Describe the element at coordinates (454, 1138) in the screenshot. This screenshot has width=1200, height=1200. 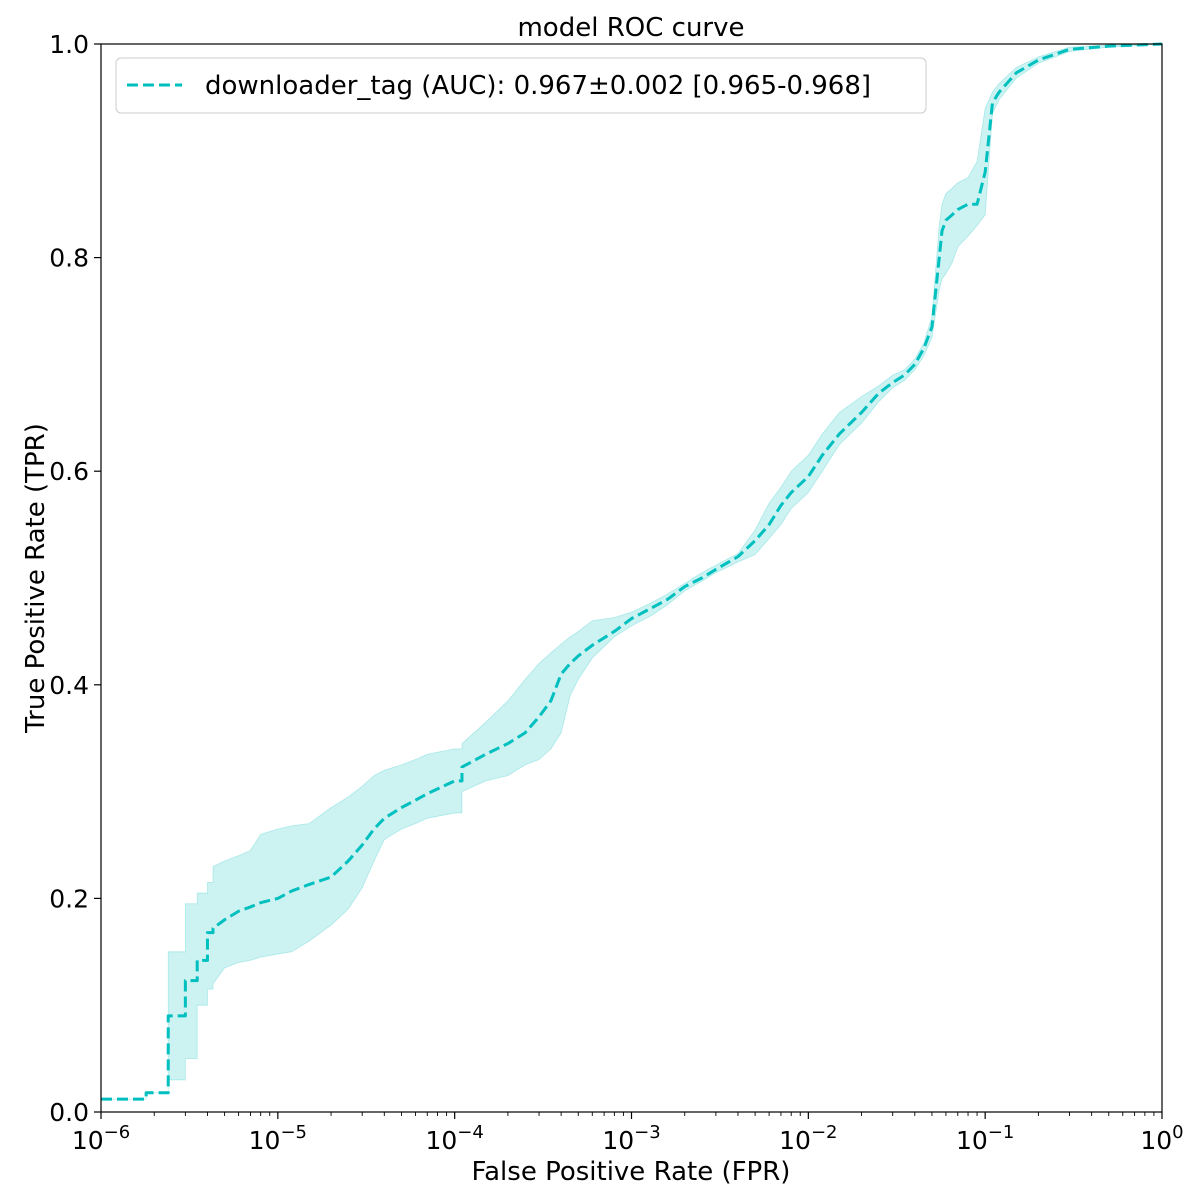
I see `x-tick-label: 10⁻⁴` at that location.